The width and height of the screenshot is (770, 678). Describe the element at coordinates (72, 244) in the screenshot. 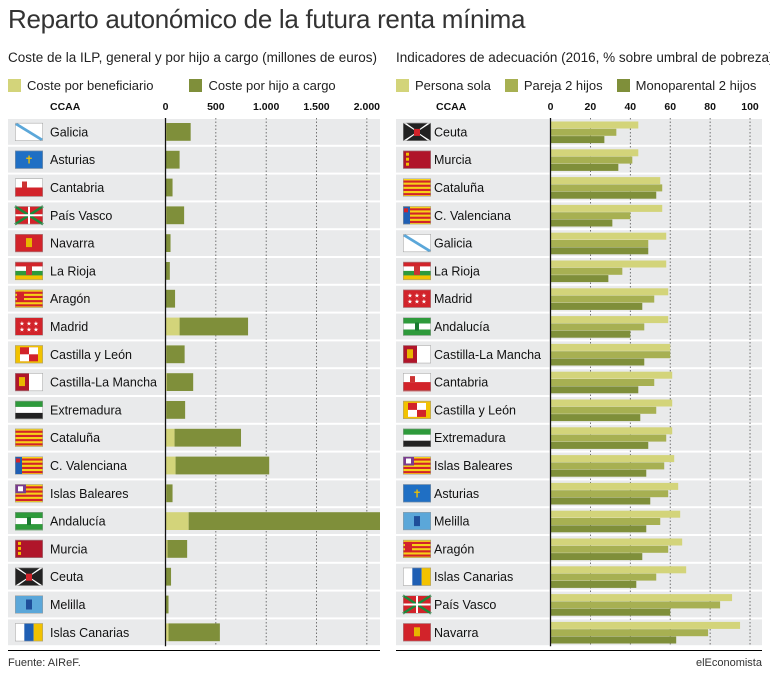

I see `category-label: Navarra` at that location.